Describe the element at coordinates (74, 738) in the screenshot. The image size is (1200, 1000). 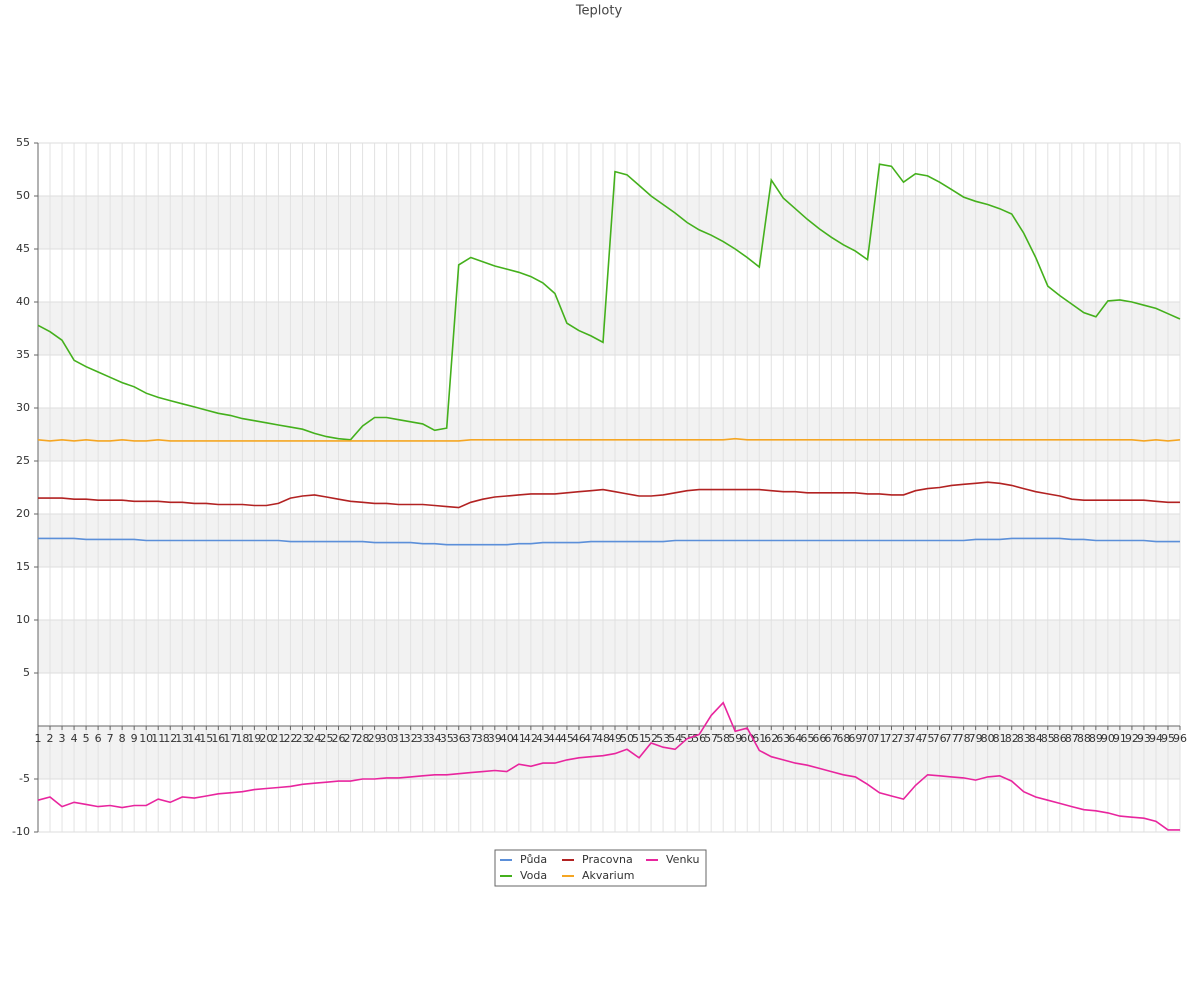
I see `x-tick-label: 4` at that location.